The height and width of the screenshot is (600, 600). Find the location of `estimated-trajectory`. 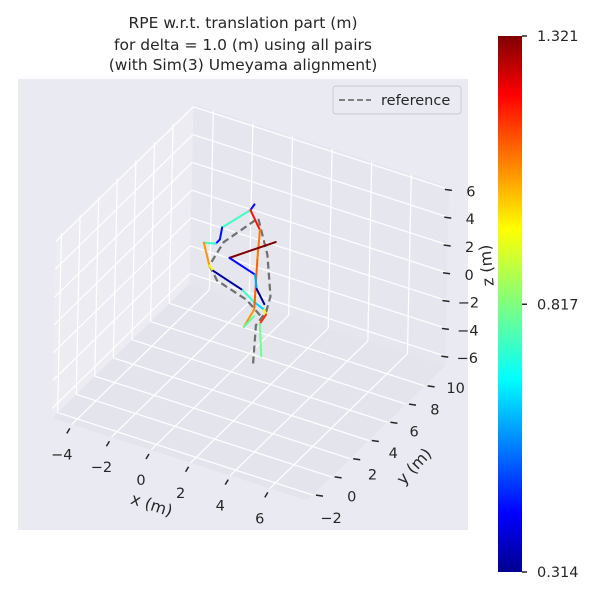

estimated-trajectory is located at coordinates (239, 280).